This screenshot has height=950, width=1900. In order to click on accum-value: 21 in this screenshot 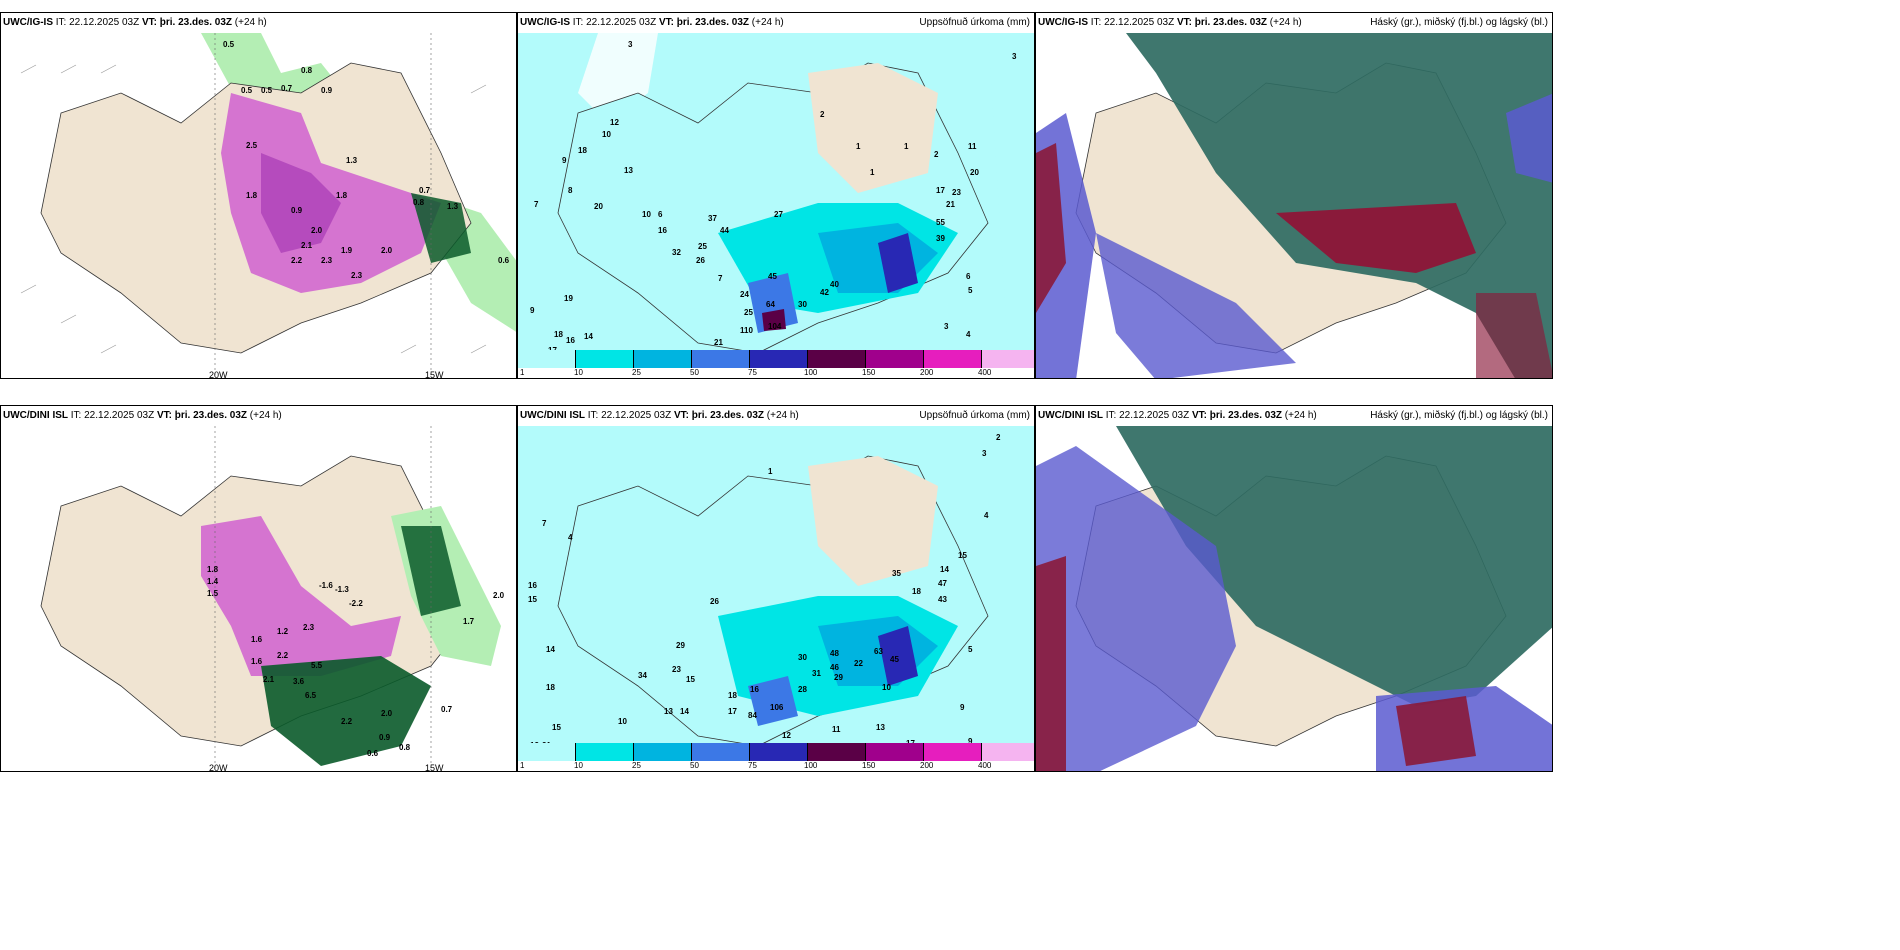, I will do `click(950, 204)`.